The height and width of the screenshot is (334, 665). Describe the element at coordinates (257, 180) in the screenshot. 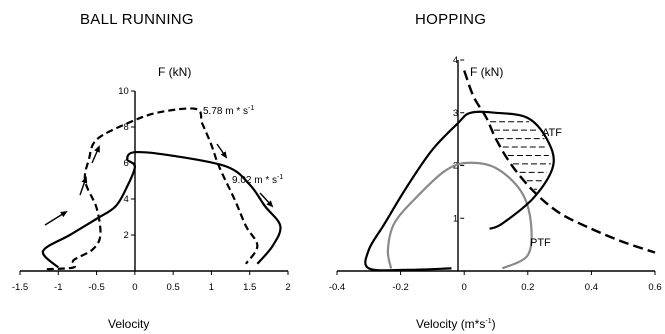

I see `label-9-02: 9.02 m * s-1` at that location.